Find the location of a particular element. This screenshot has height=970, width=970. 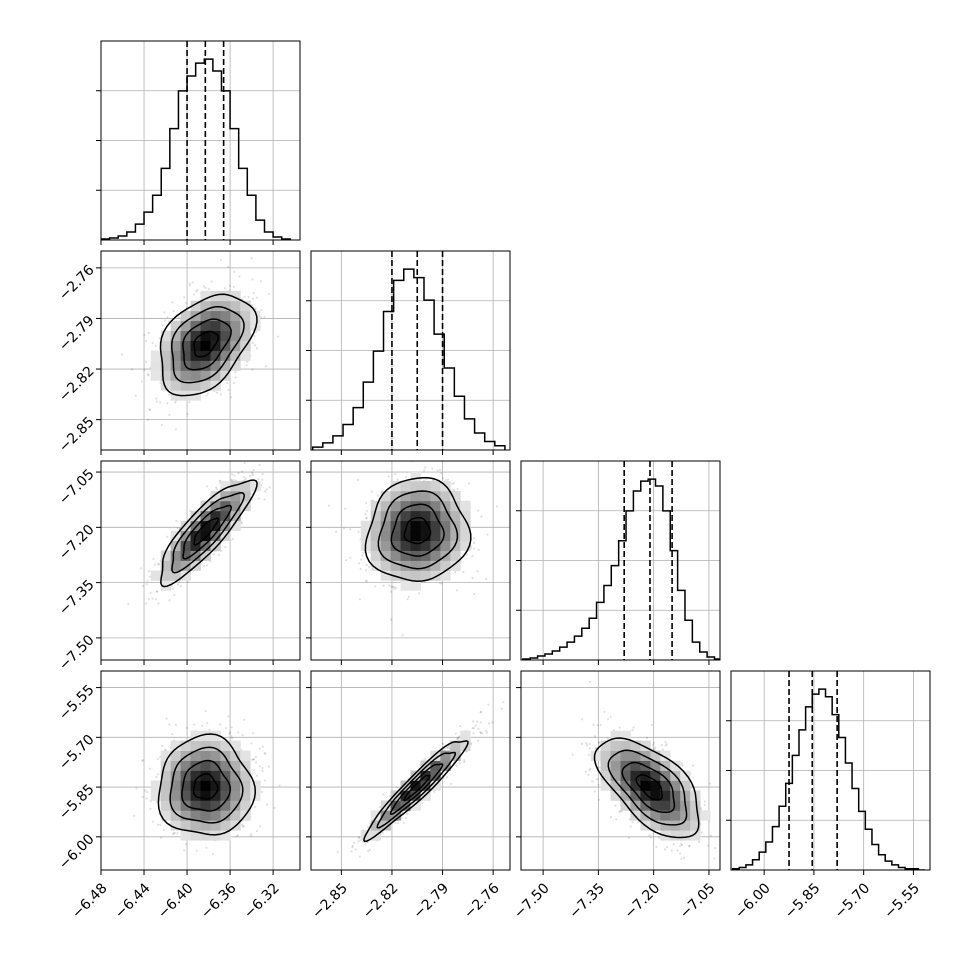

contour-line is located at coordinates (417, 530).